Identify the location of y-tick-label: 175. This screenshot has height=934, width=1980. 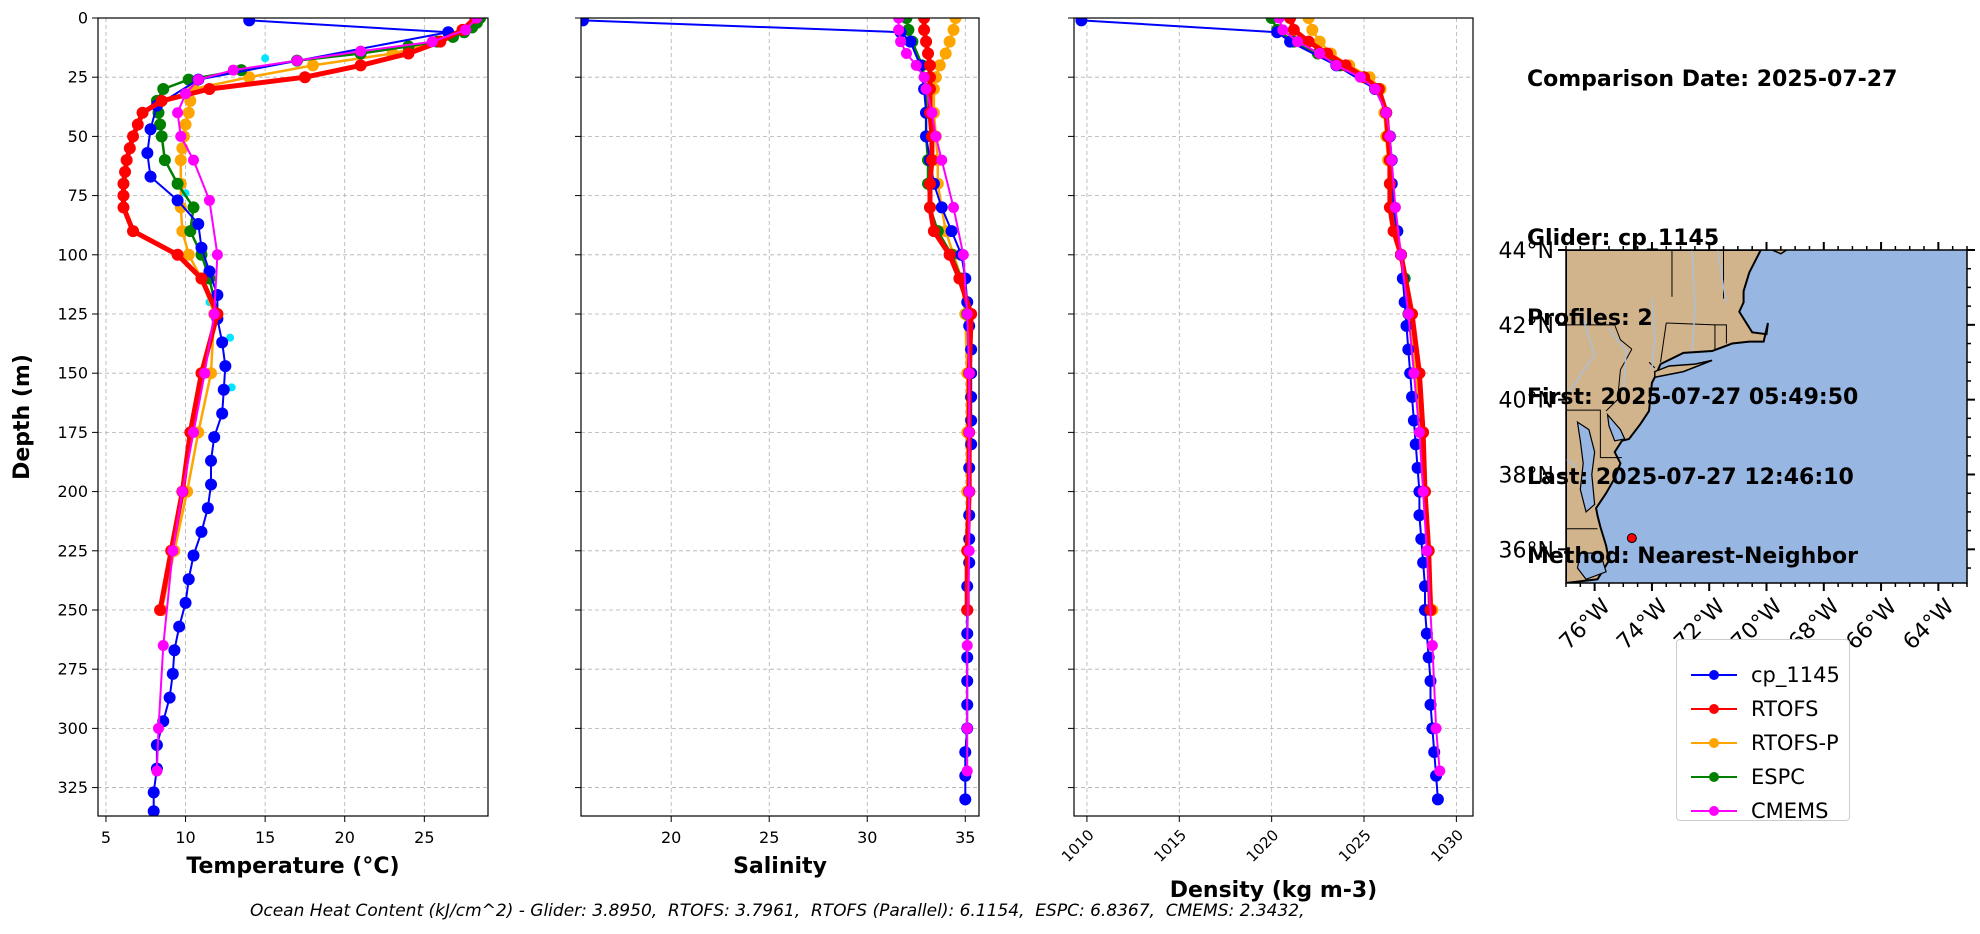
(72, 432).